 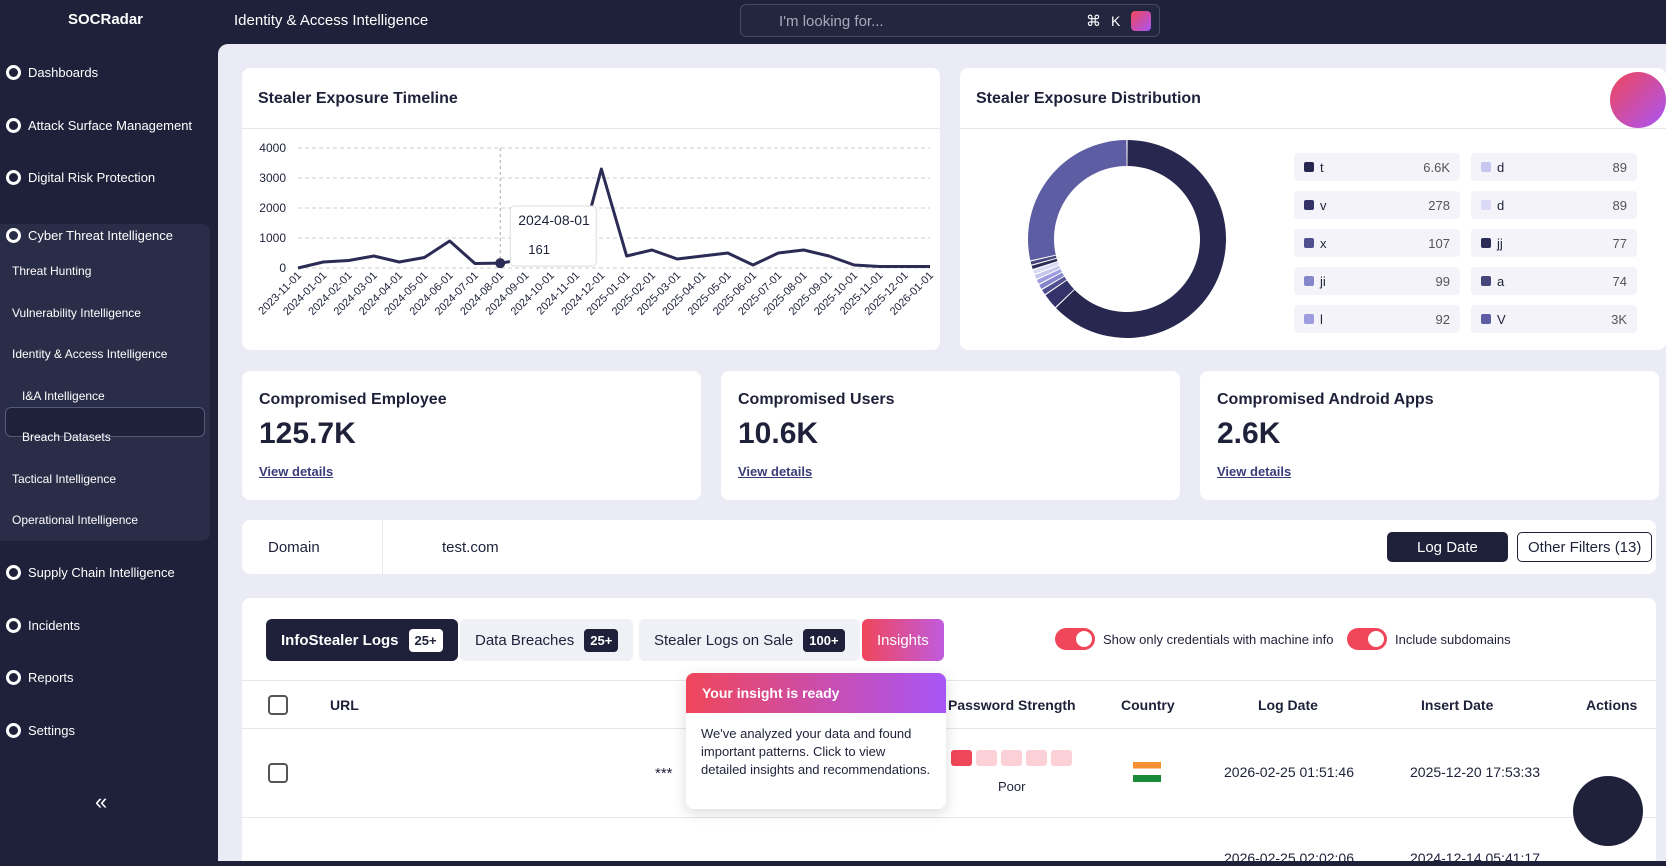 I want to click on legend-value: 6.6K, so click(x=1436, y=167).